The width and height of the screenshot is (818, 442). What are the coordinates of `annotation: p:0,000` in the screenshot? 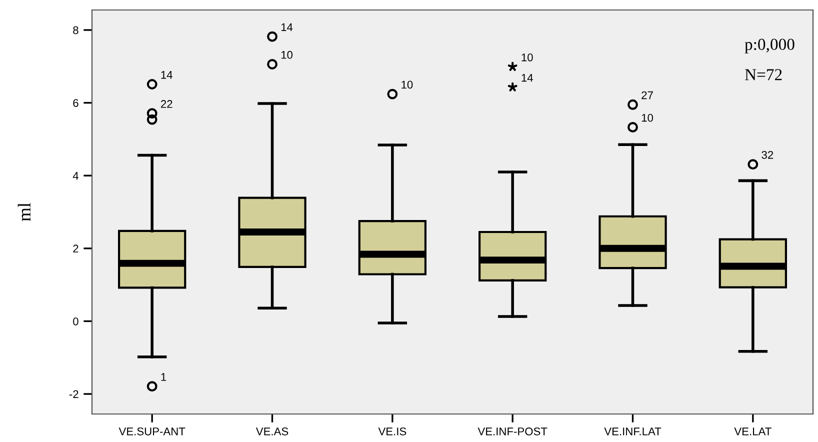 It's located at (769, 46).